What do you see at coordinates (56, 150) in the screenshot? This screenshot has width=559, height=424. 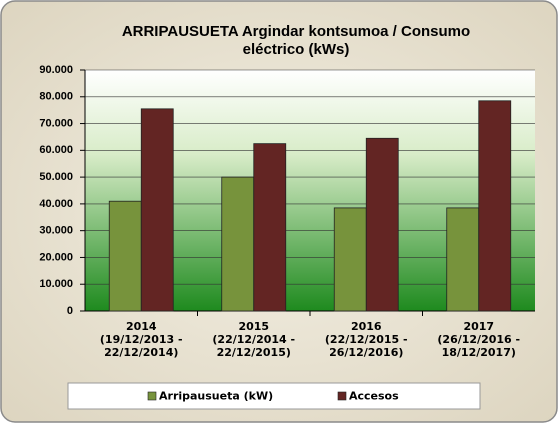 I see `y-tick-label: 60.000` at bounding box center [56, 150].